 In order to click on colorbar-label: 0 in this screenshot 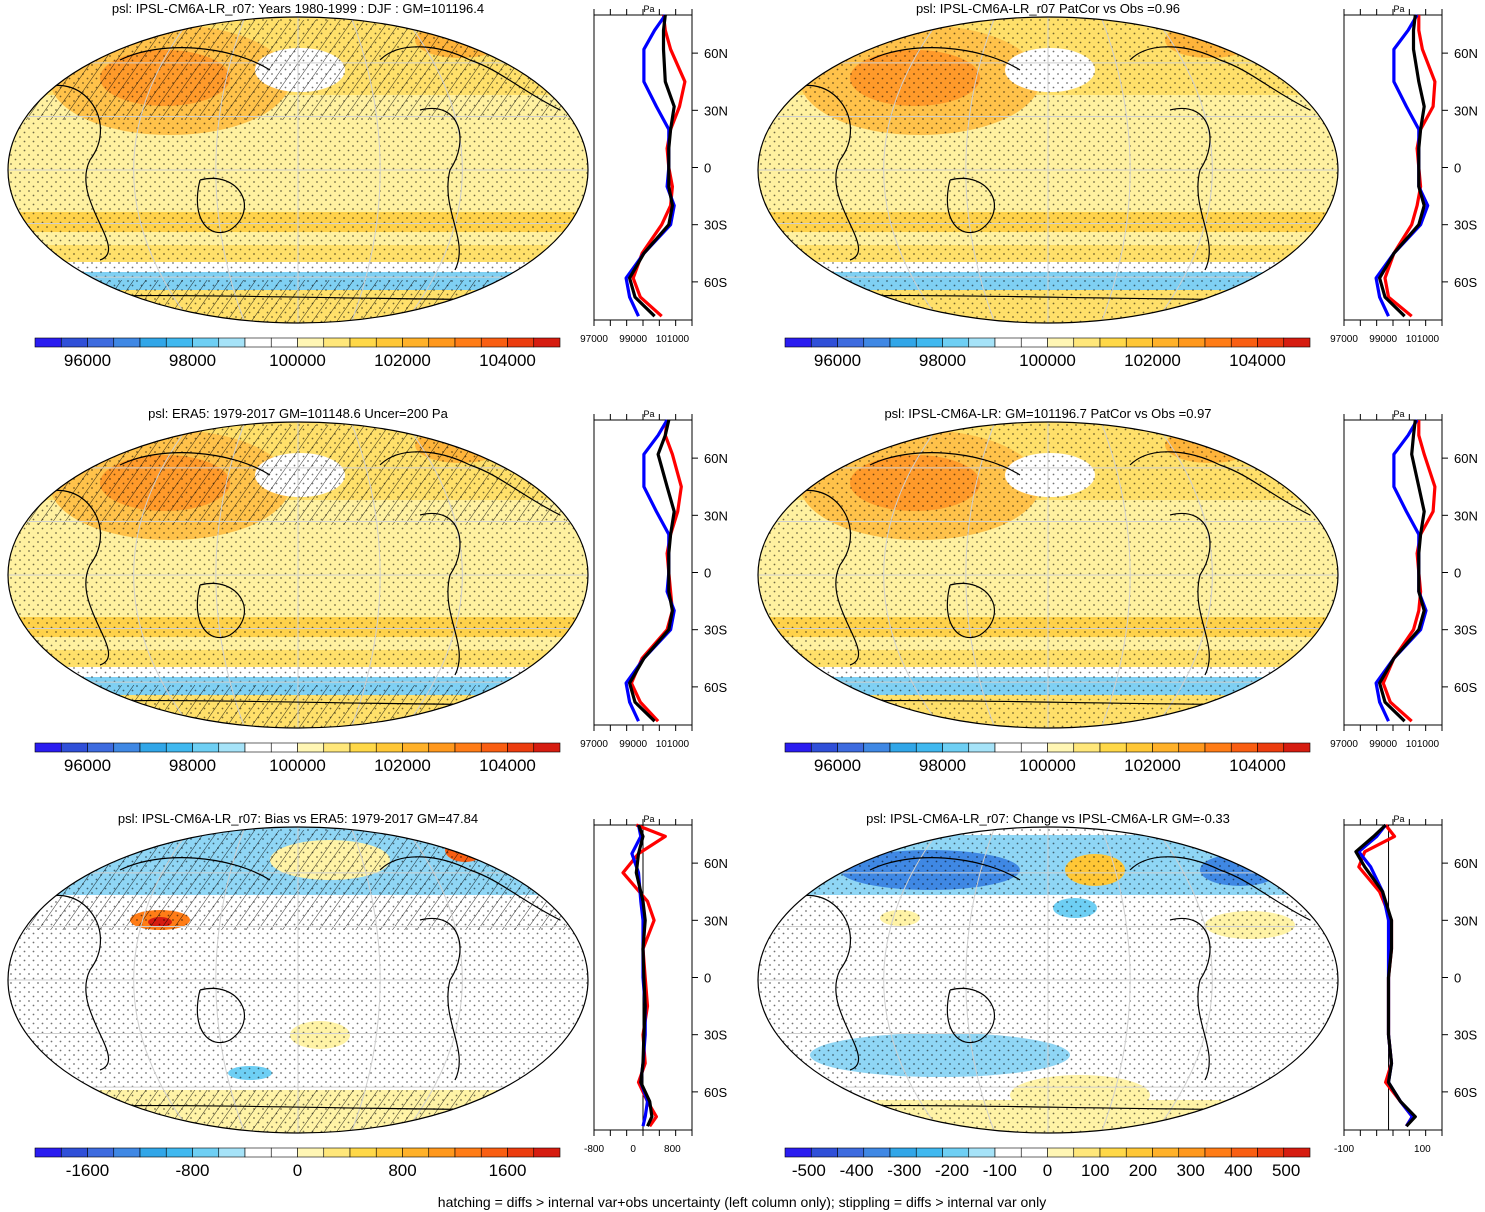, I will do `click(297, 1170)`.